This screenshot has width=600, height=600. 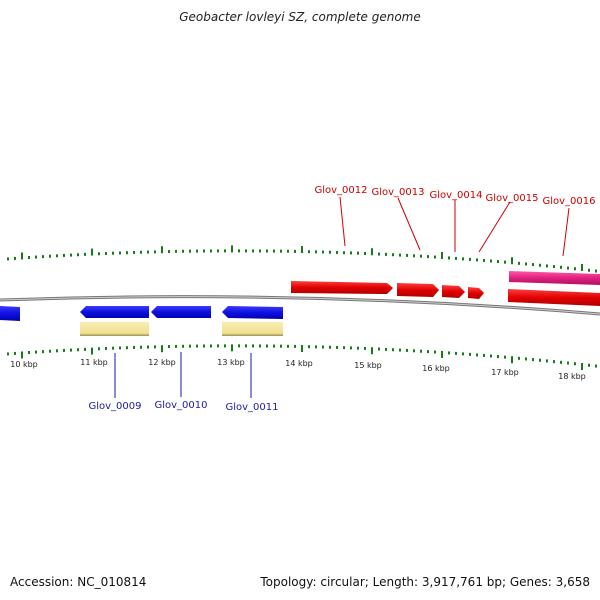 What do you see at coordinates (418, 290) in the screenshot?
I see `gene-glov-0013-arrow` at bounding box center [418, 290].